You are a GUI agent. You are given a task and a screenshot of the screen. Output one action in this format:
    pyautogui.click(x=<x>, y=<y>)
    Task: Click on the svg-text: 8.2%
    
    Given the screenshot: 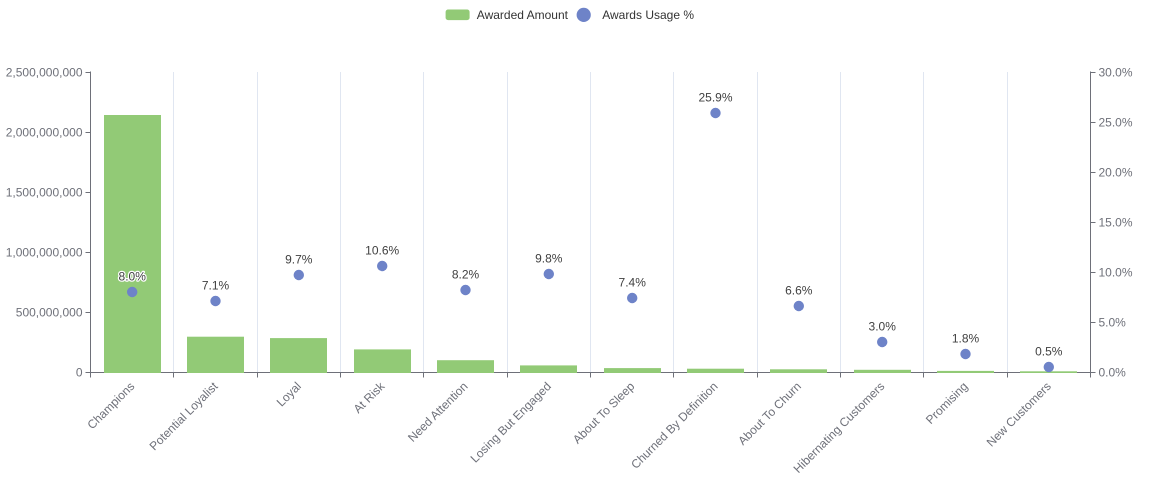 What is the action you would take?
    pyautogui.click(x=466, y=275)
    